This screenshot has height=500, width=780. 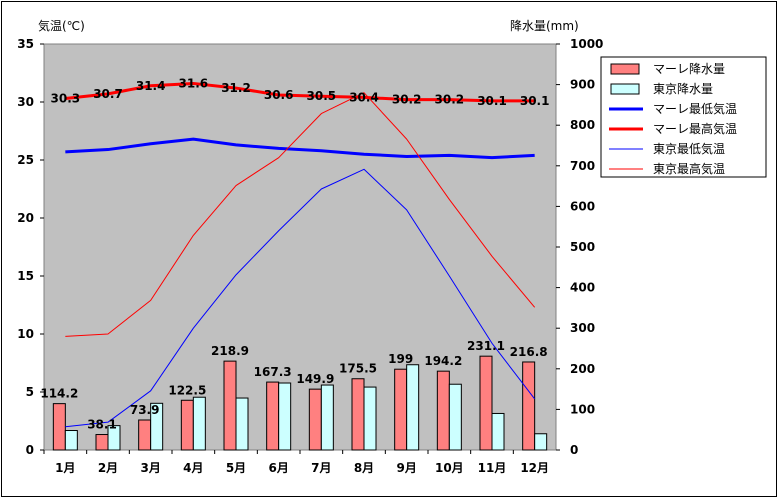 I want to click on legend-label: 東京最高気温, so click(x=689, y=168).